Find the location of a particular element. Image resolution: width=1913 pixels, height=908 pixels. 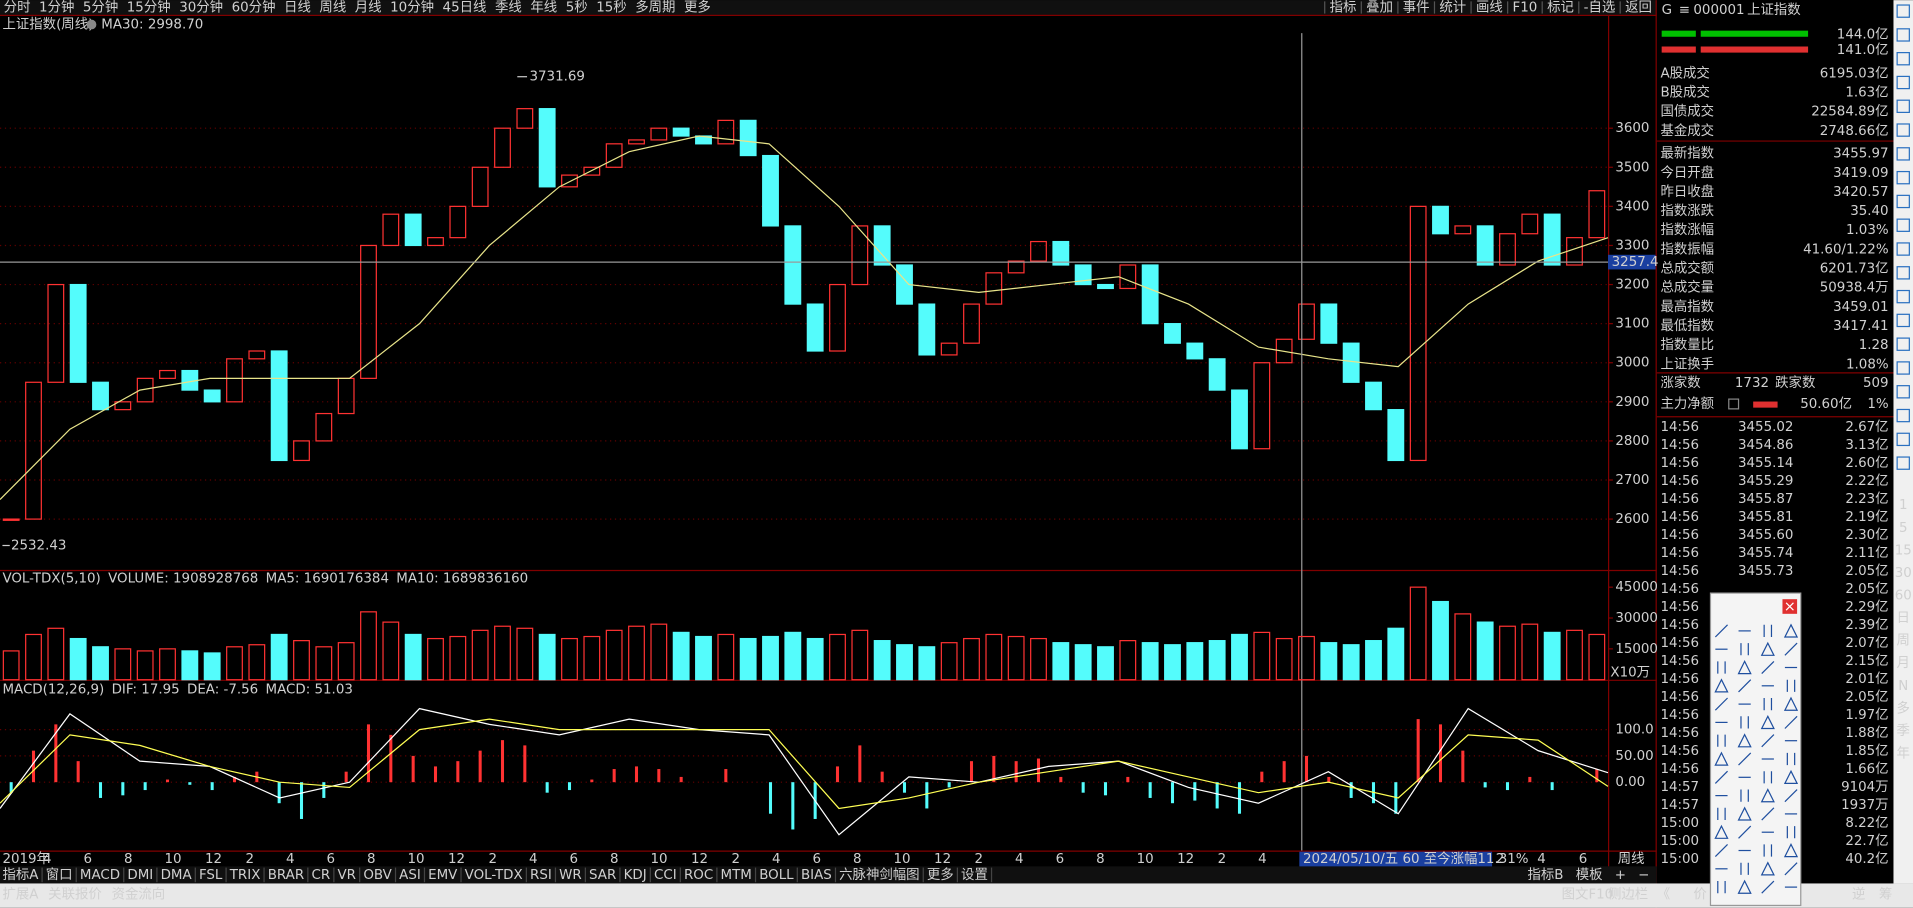

indicator-tab: + is located at coordinates (1620, 875).